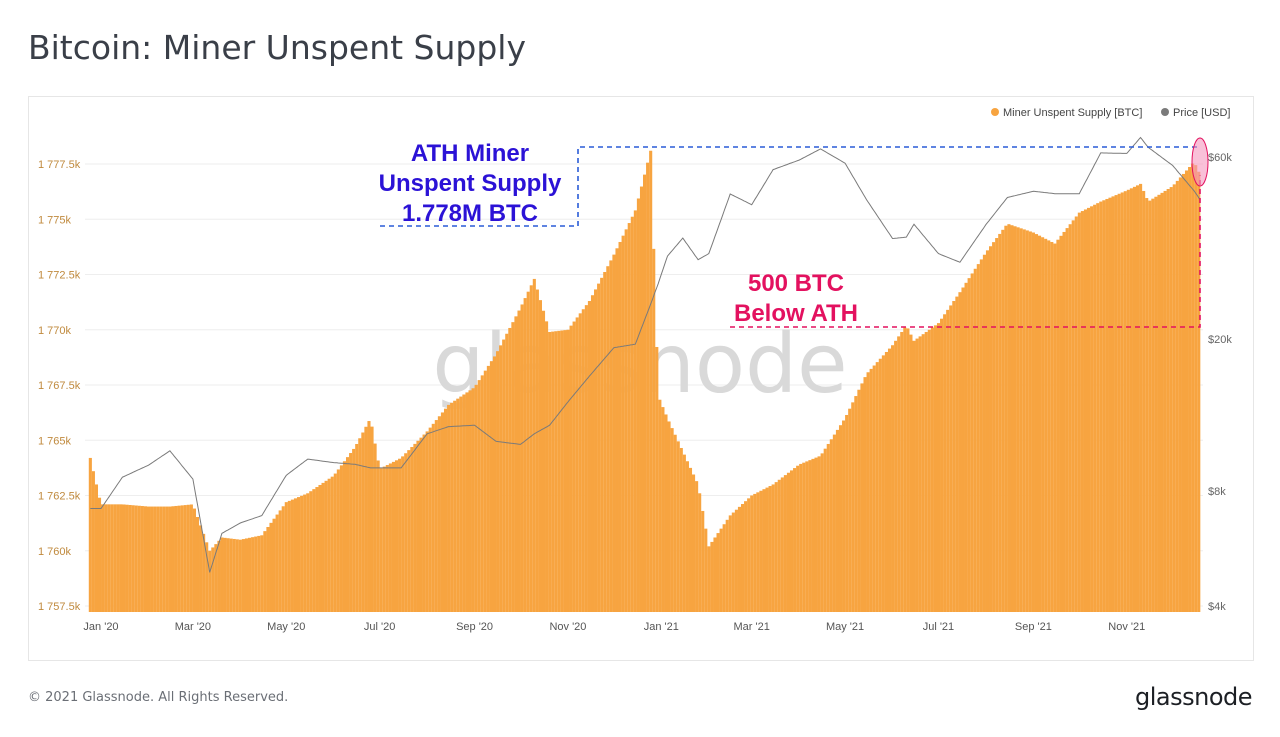  What do you see at coordinates (1072, 113) in the screenshot?
I see `legend-supply-label: Miner Unspent Supply [BTC]` at bounding box center [1072, 113].